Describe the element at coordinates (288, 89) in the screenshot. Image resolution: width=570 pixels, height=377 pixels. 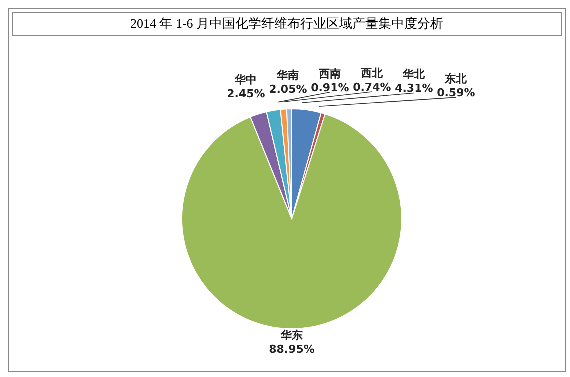
I see `data-label: 2.05%` at that location.